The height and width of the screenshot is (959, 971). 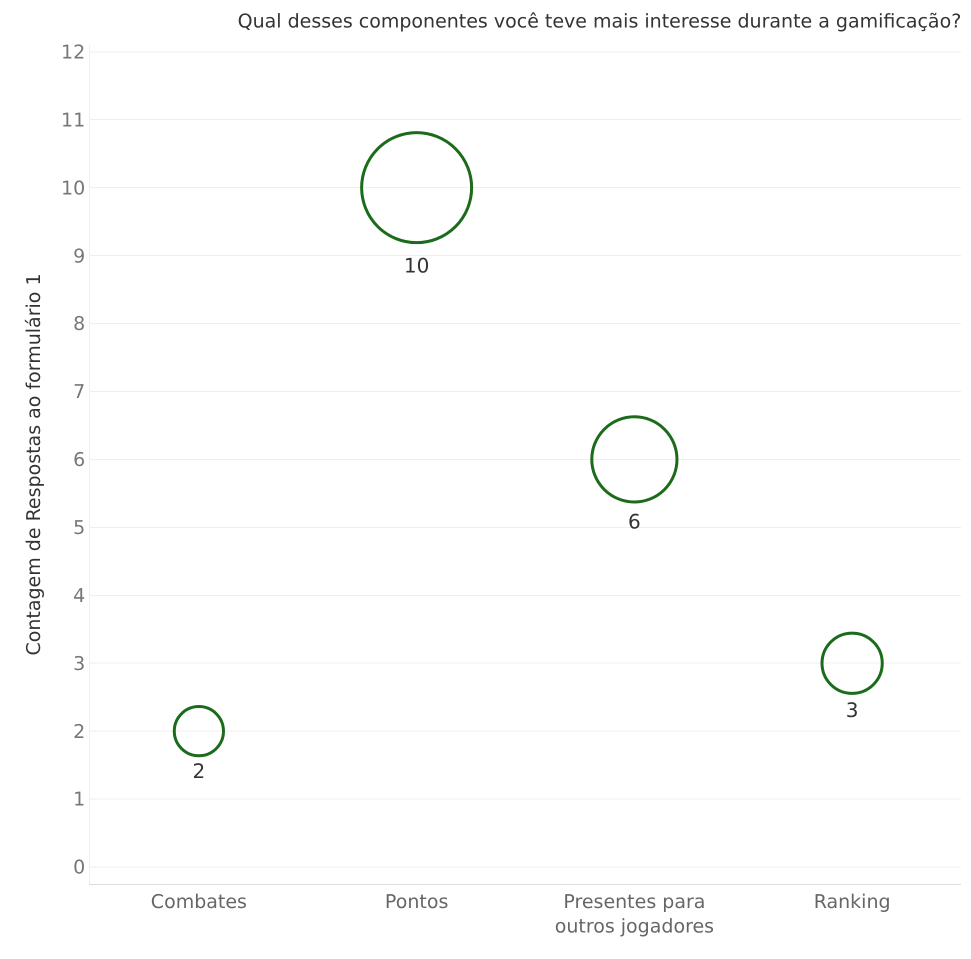 What do you see at coordinates (634, 522) in the screenshot?
I see `data-label: 6` at bounding box center [634, 522].